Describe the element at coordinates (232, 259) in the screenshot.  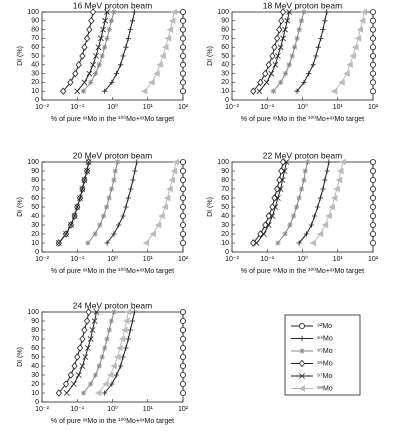
I see `x-tick-label: 10⁻²` at that location.